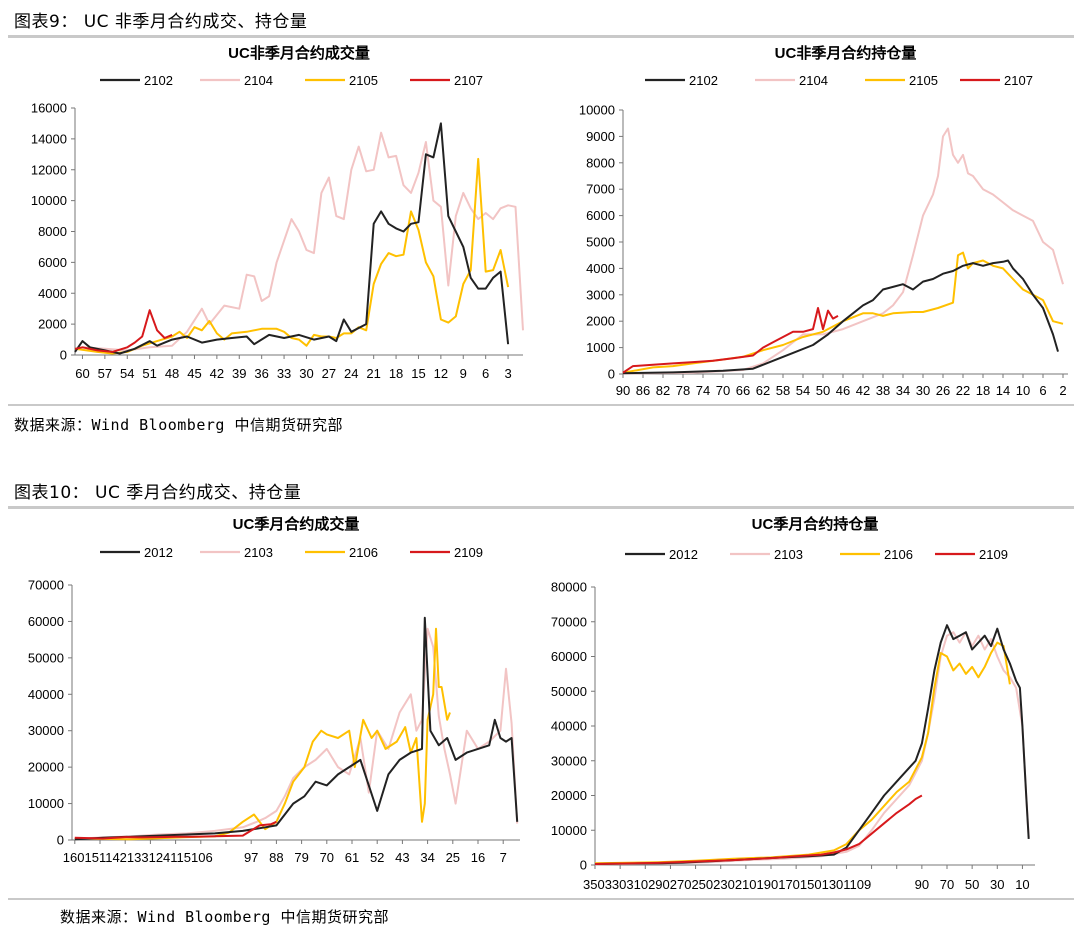 Image resolution: width=1080 pixels, height=929 pixels. What do you see at coordinates (49, 108) in the screenshot?
I see `y-tick-label: 16000` at bounding box center [49, 108].